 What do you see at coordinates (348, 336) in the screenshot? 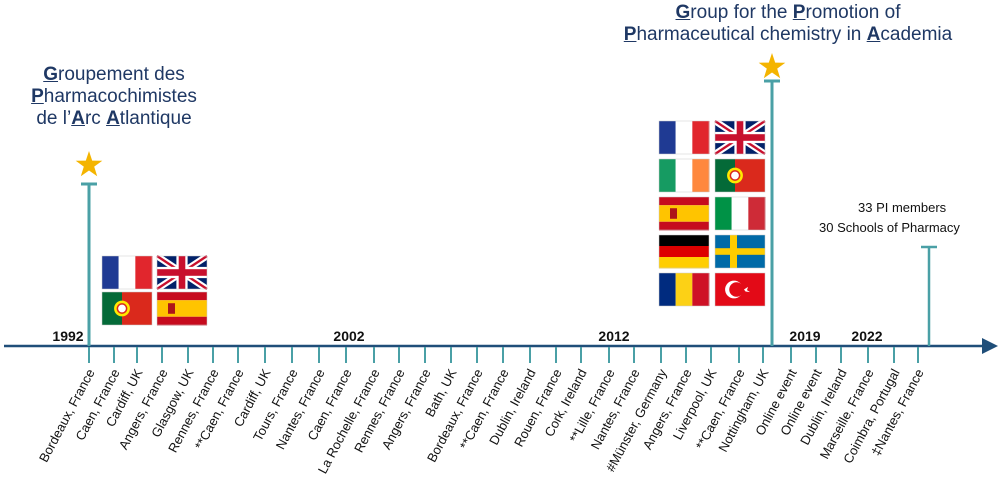
I see `year-label: 2002` at bounding box center [348, 336].